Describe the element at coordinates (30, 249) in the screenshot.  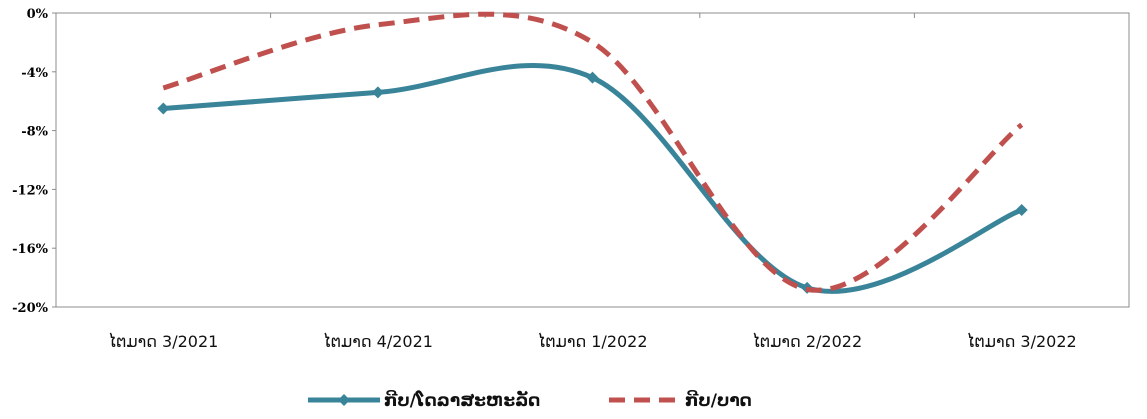
I see `y-tick-label: -16%` at that location.